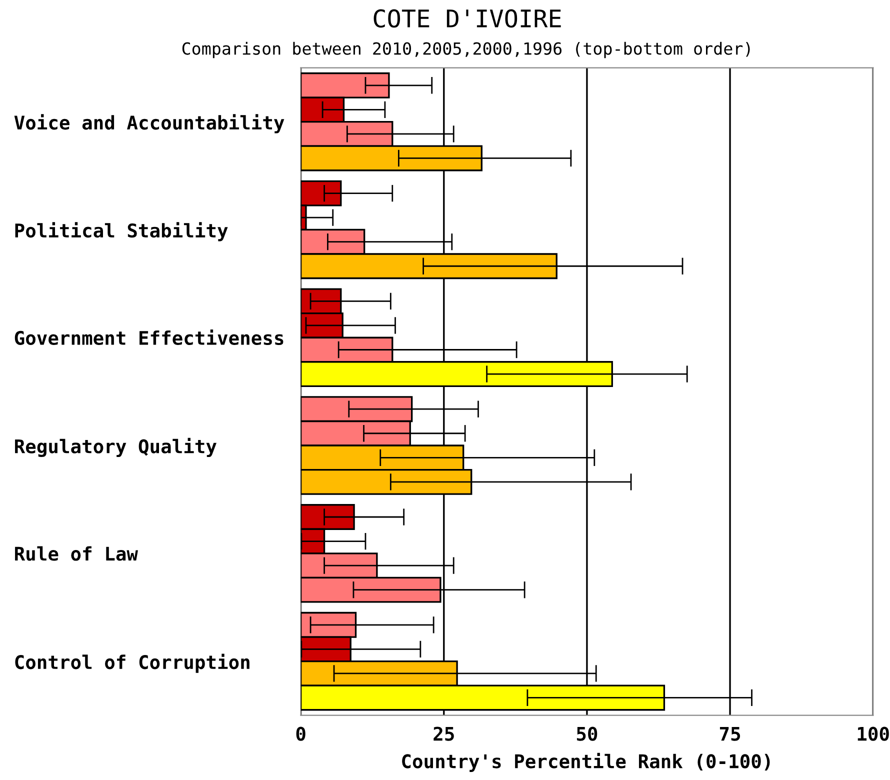 Image resolution: width=890 pixels, height=780 pixels. Describe the element at coordinates (121, 232) in the screenshot. I see `y-tick-label: Political Stability` at that location.